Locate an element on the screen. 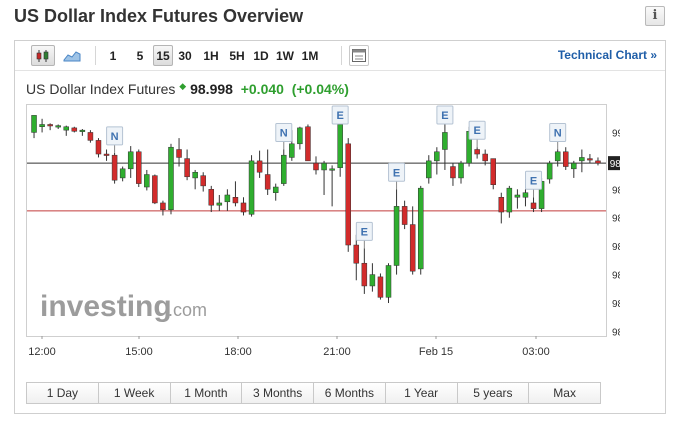  range-1-day: 1 Day is located at coordinates (63, 393).